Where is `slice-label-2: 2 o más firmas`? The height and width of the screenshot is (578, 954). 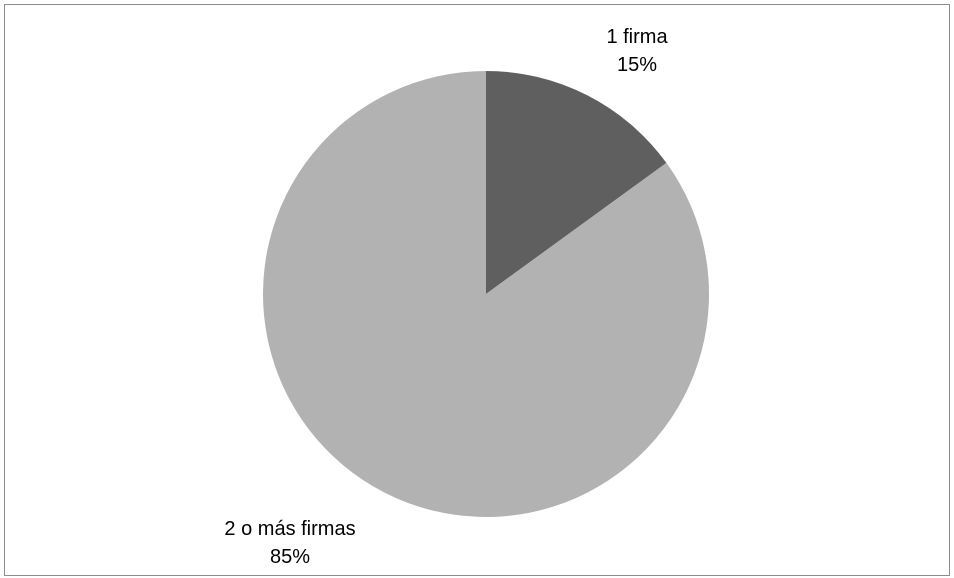 slice-label-2: 2 o más firmas is located at coordinates (289, 529).